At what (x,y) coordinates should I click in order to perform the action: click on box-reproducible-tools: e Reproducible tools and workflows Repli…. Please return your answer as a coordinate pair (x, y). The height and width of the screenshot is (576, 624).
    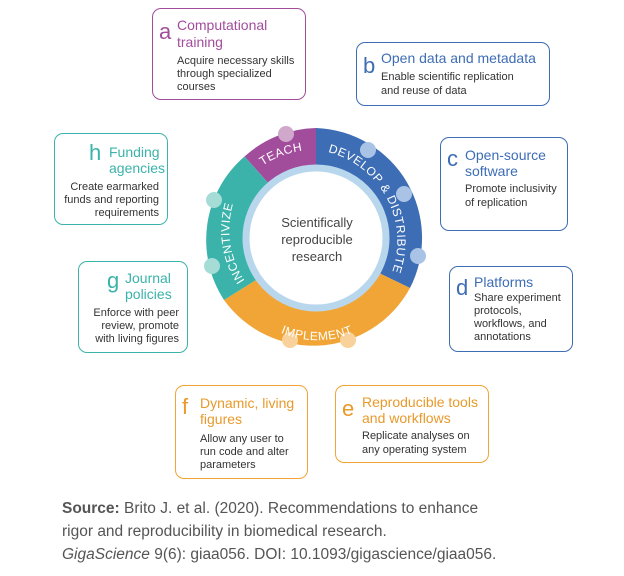
    Looking at the image, I should click on (412, 424).